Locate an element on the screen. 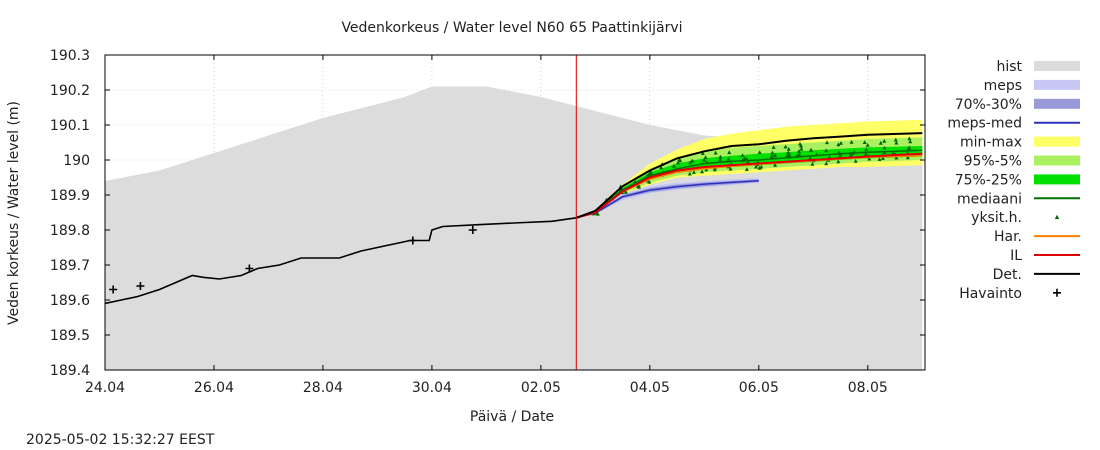 Image resolution: width=1100 pixels, height=450 pixels. meps-med-line is located at coordinates (667, 199).